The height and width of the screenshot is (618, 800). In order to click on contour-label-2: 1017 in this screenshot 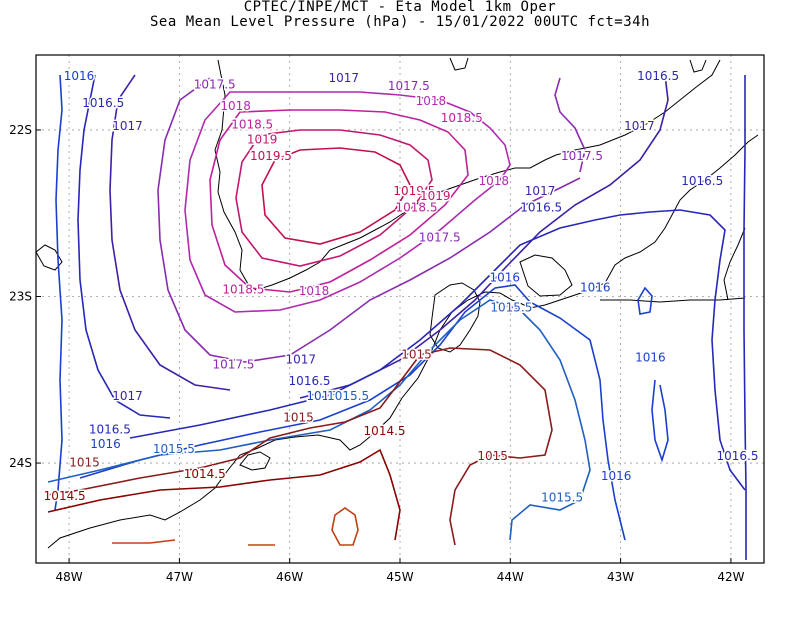, I will do `click(127, 126)`.